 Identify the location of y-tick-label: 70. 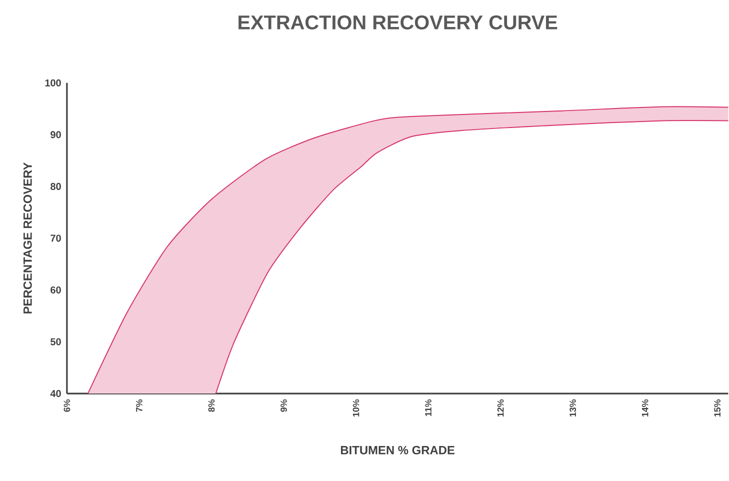
(55, 238).